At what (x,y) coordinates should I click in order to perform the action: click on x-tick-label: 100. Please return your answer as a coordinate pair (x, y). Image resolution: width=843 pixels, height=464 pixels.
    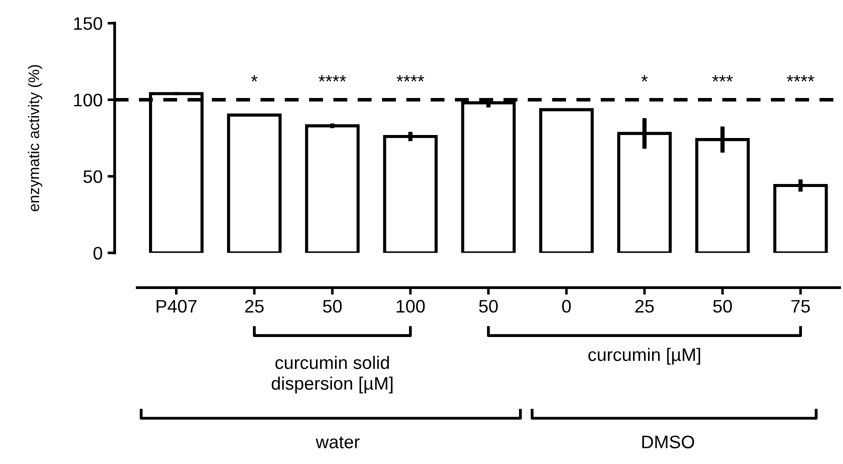
    Looking at the image, I should click on (410, 306).